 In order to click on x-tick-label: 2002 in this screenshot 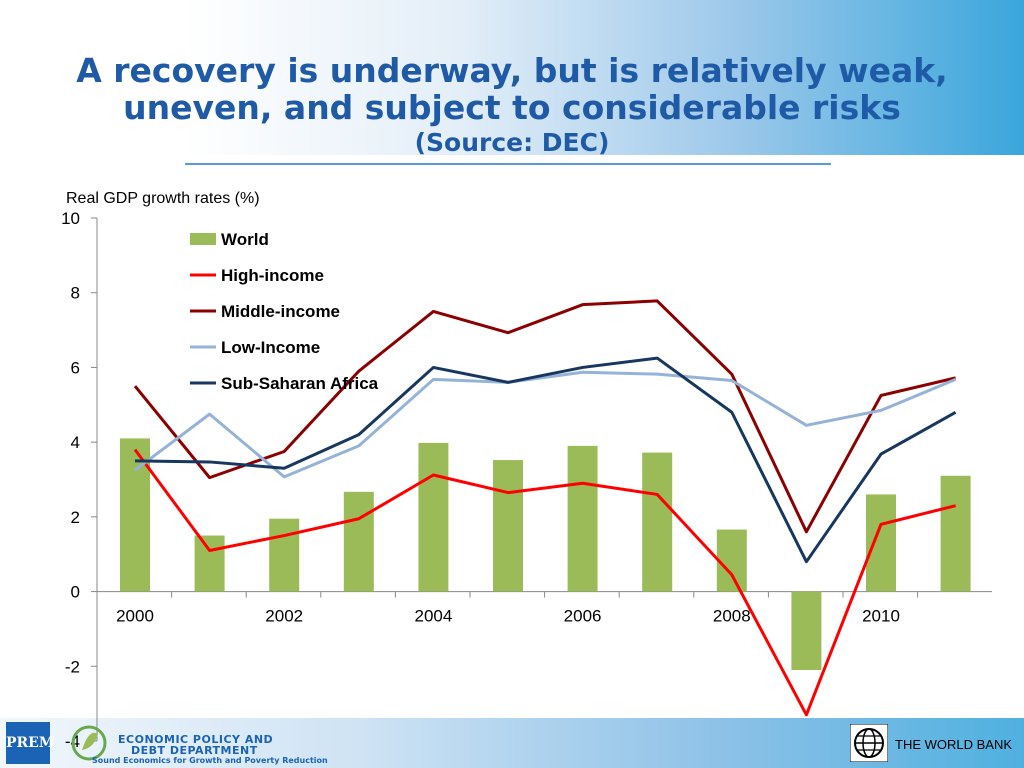, I will do `click(284, 616)`.